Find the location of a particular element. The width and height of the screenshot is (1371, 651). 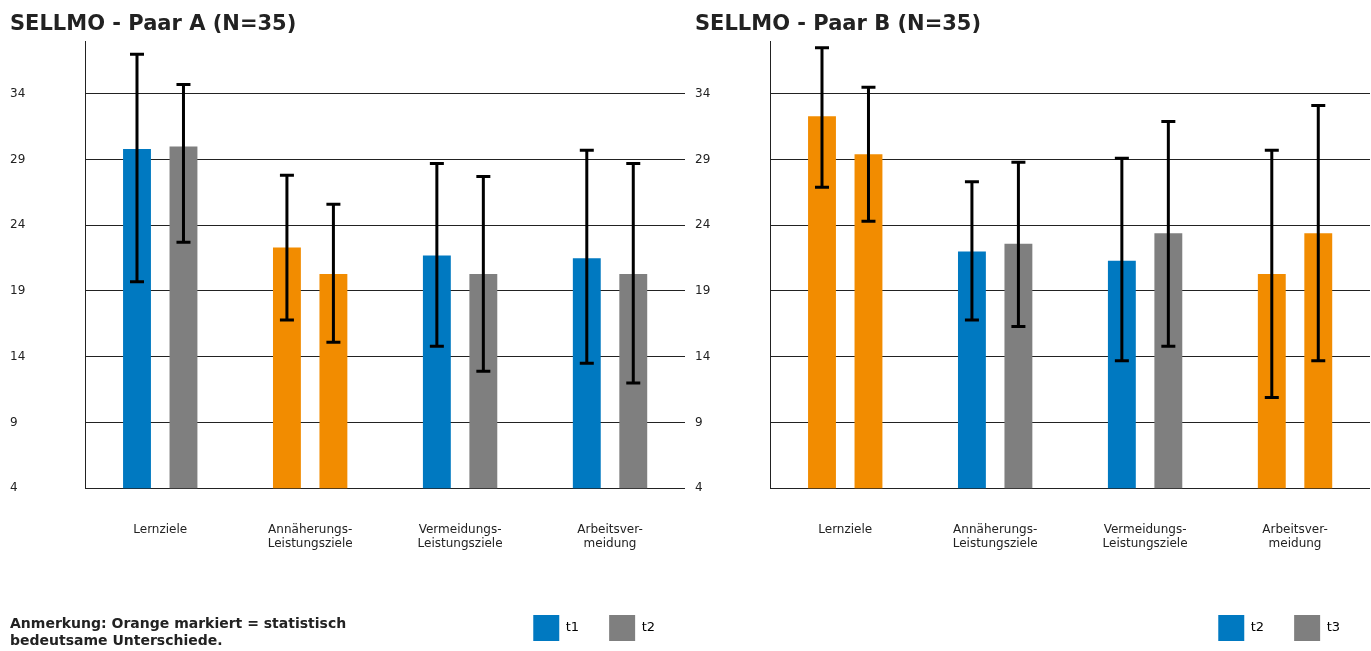

chart-title: SELLMO - Paar B (N=35) is located at coordinates (838, 23).